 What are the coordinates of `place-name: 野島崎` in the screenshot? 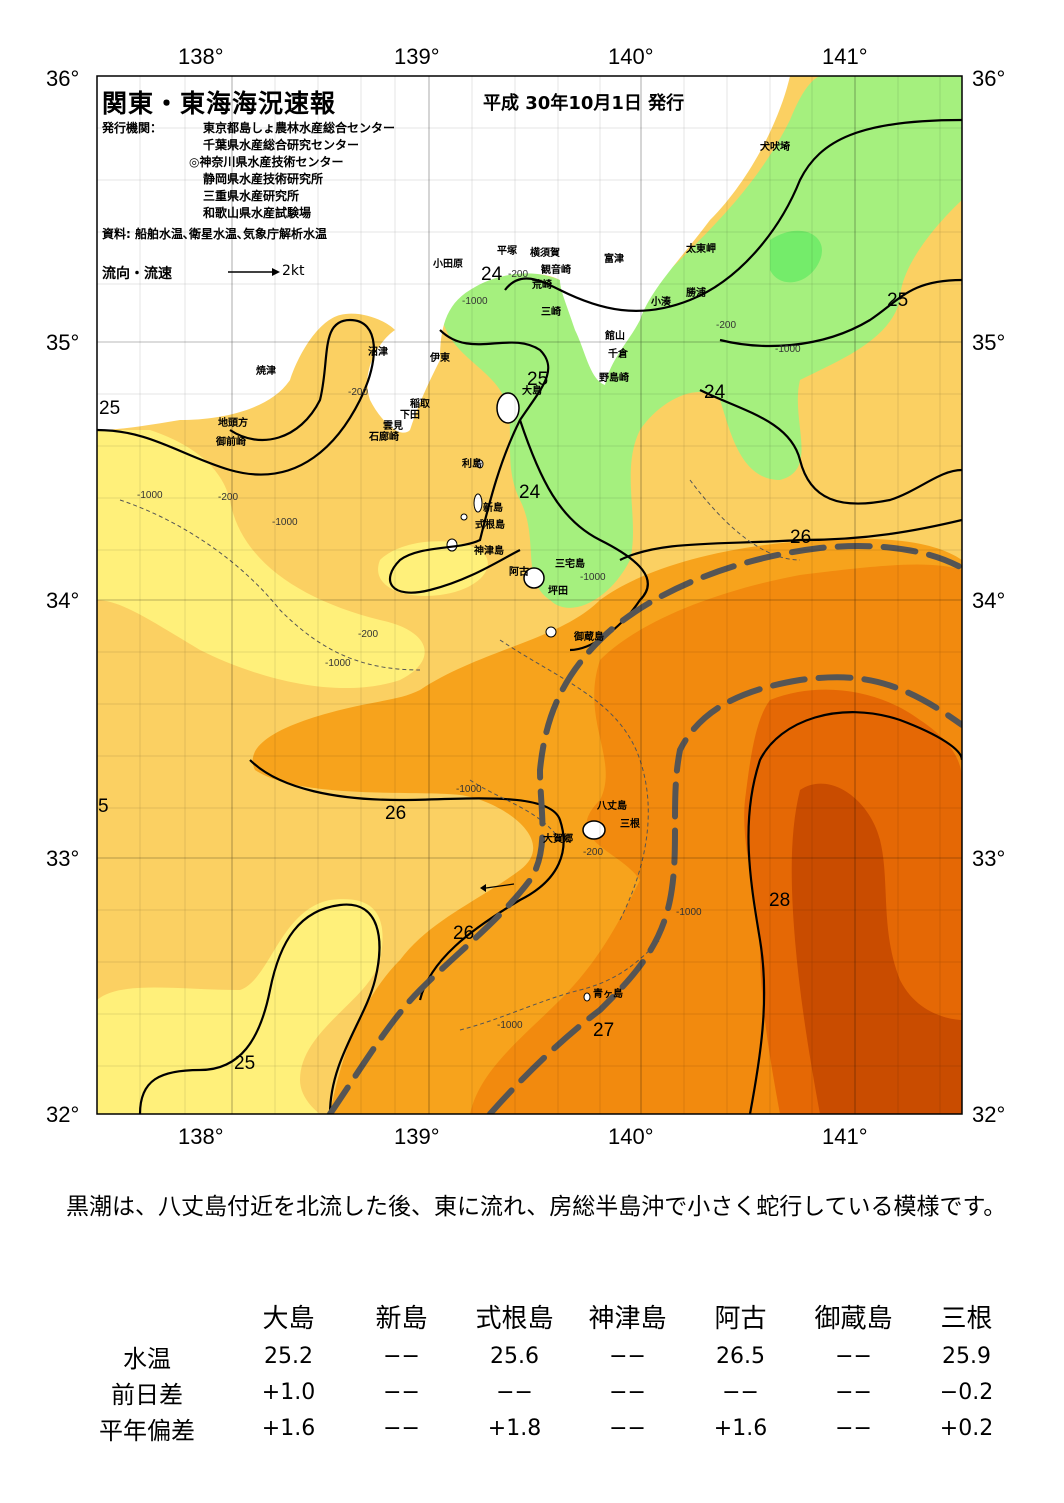 It's located at (614, 377).